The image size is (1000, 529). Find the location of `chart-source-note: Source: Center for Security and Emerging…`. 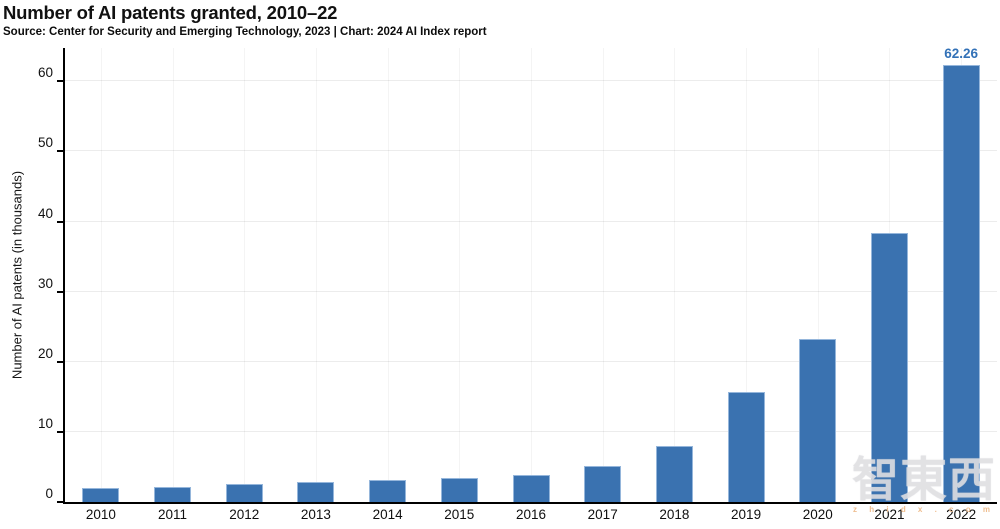

chart-source-note: Source: Center for Security and Emerging… is located at coordinates (245, 32).